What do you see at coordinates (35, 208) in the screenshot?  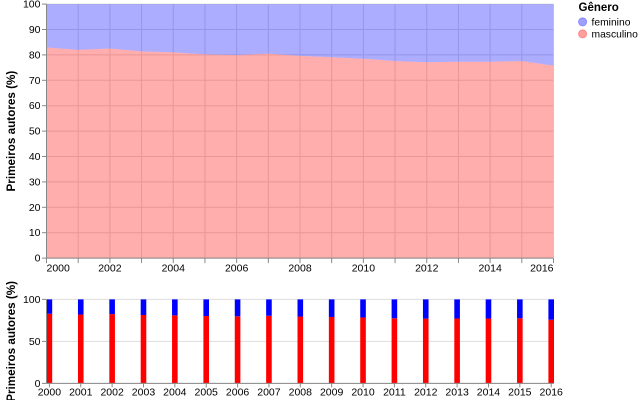 I see `y-tick-label: 20` at bounding box center [35, 208].